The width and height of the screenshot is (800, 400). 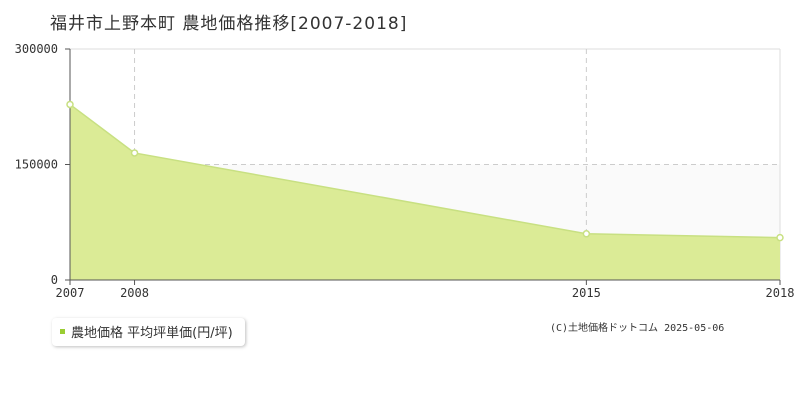 I want to click on legend-marker, so click(x=62, y=331).